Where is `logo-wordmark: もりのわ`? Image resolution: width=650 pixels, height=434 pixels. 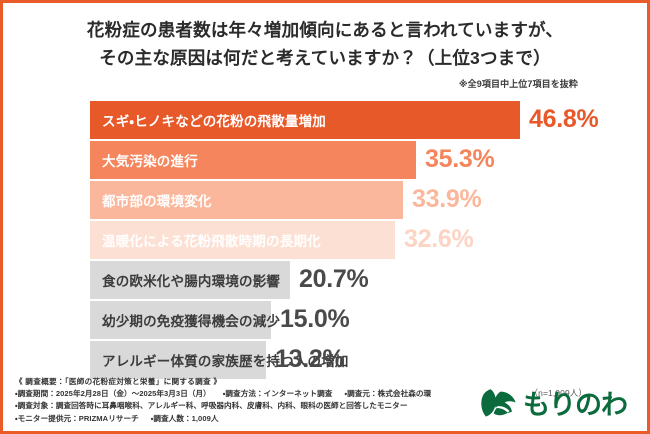
logo-wordmark: もりのわ is located at coordinates (575, 404).